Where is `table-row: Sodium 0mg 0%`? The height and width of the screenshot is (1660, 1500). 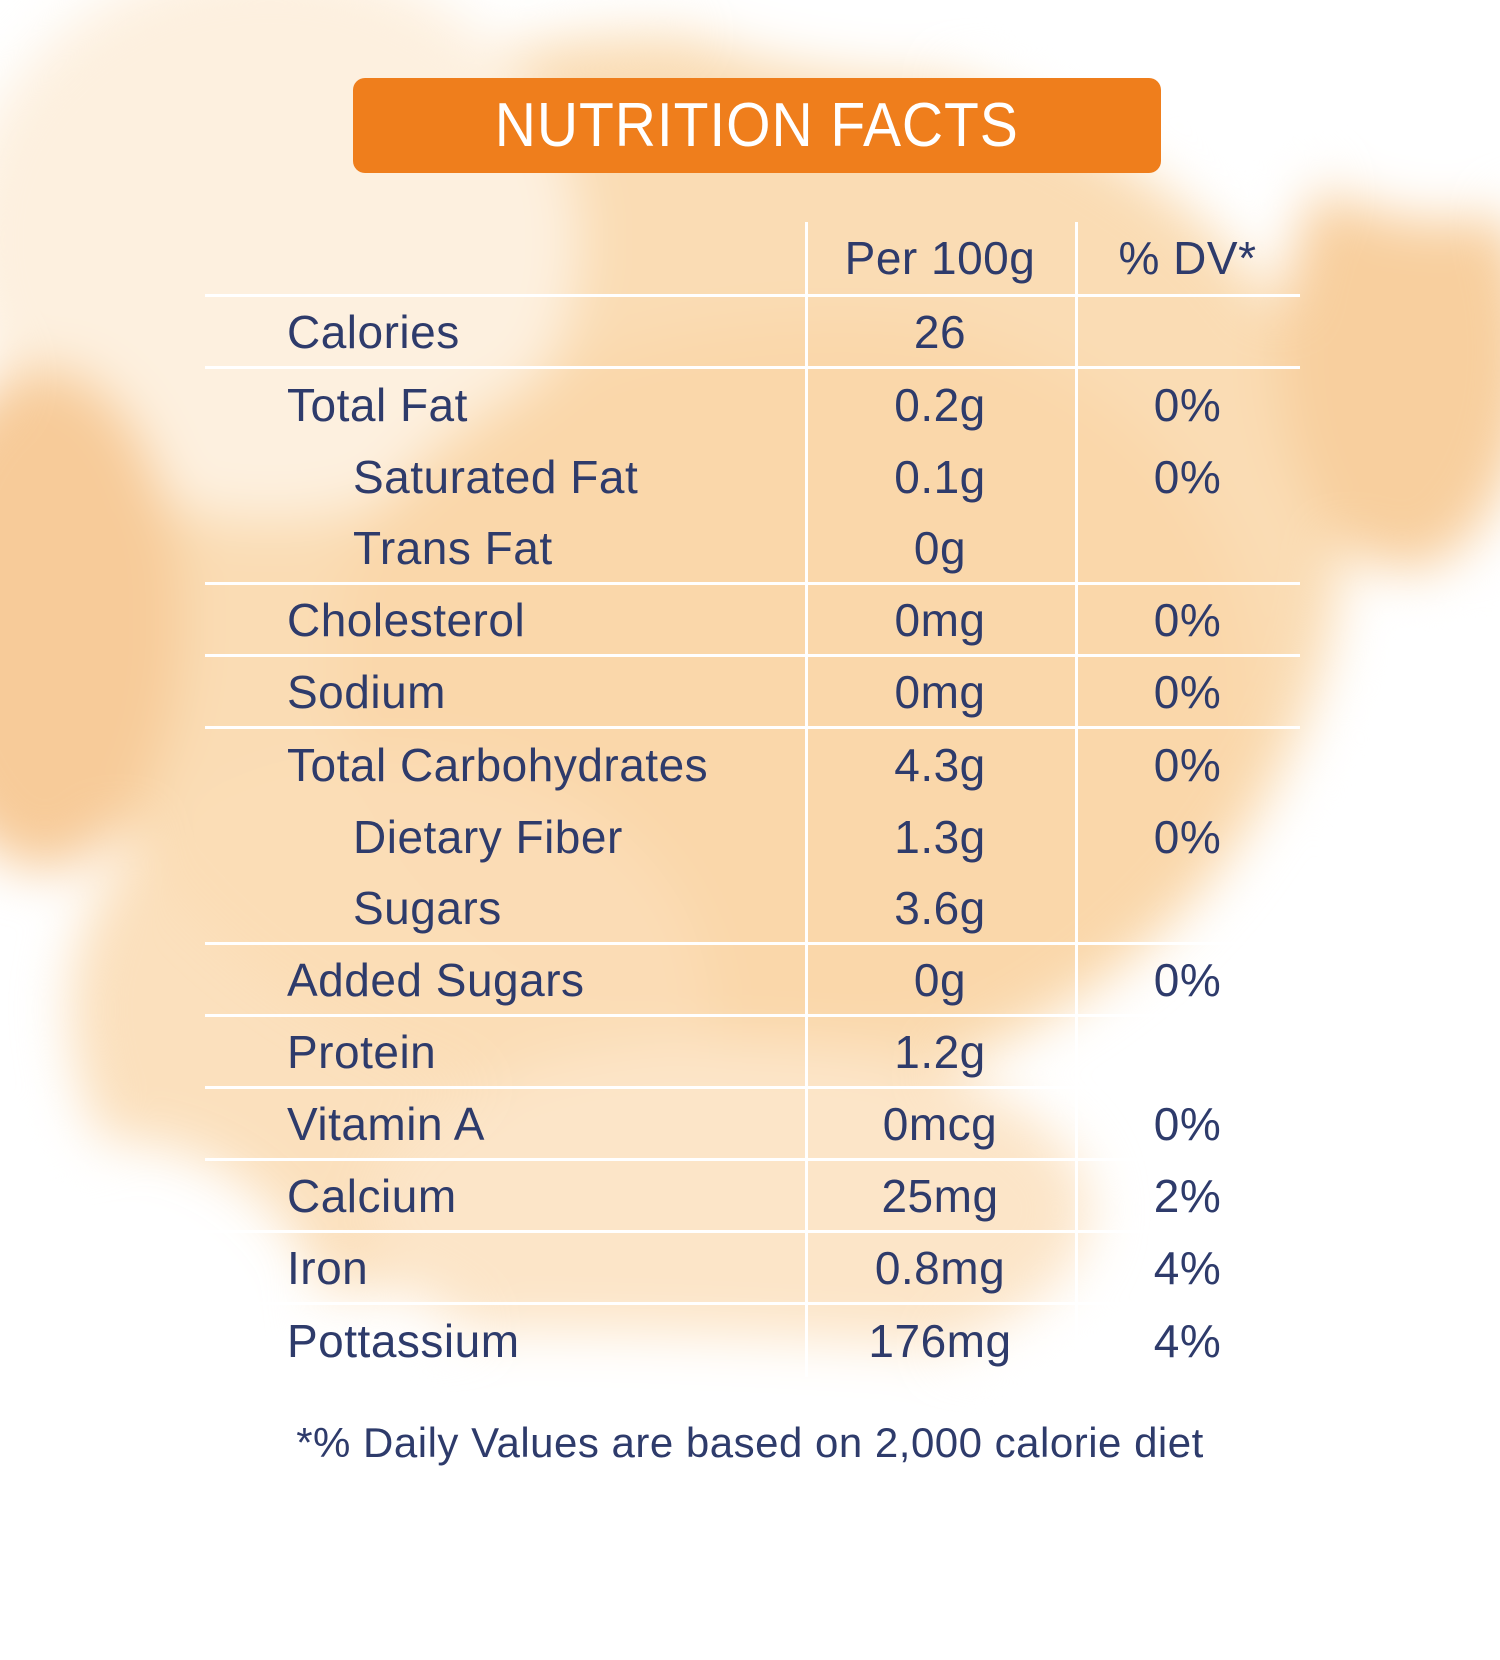 table-row: Sodium 0mg 0% is located at coordinates (752, 693).